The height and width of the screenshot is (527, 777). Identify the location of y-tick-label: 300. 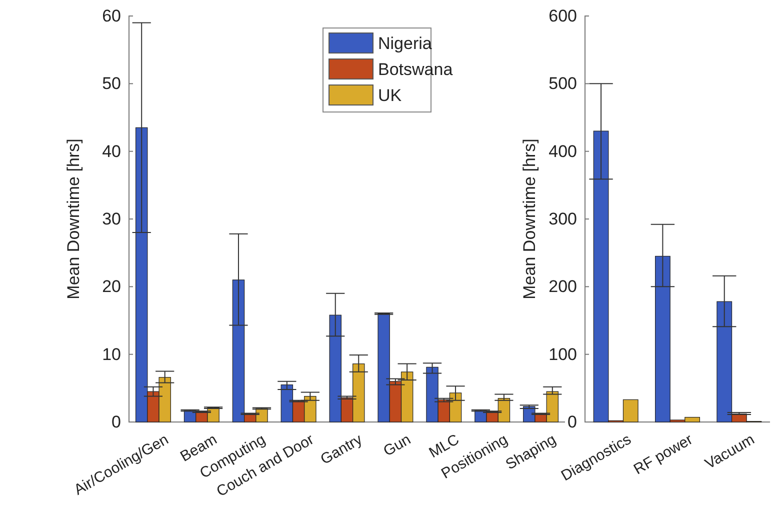
(562, 218).